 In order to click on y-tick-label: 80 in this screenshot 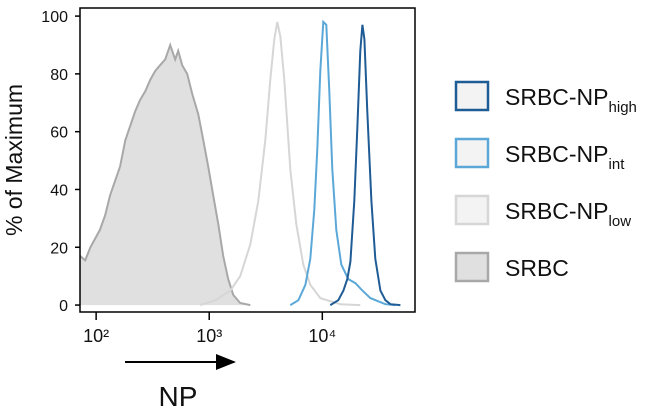, I will do `click(59, 75)`.